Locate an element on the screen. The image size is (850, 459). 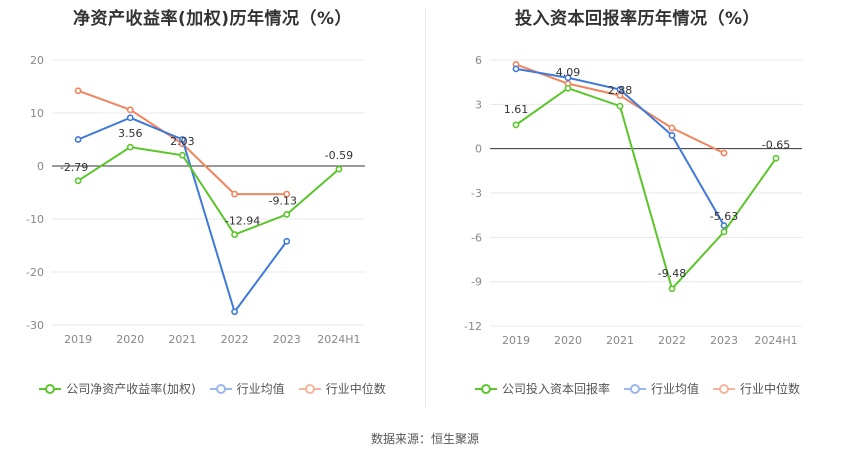
data-label: 4.09 is located at coordinates (568, 72).